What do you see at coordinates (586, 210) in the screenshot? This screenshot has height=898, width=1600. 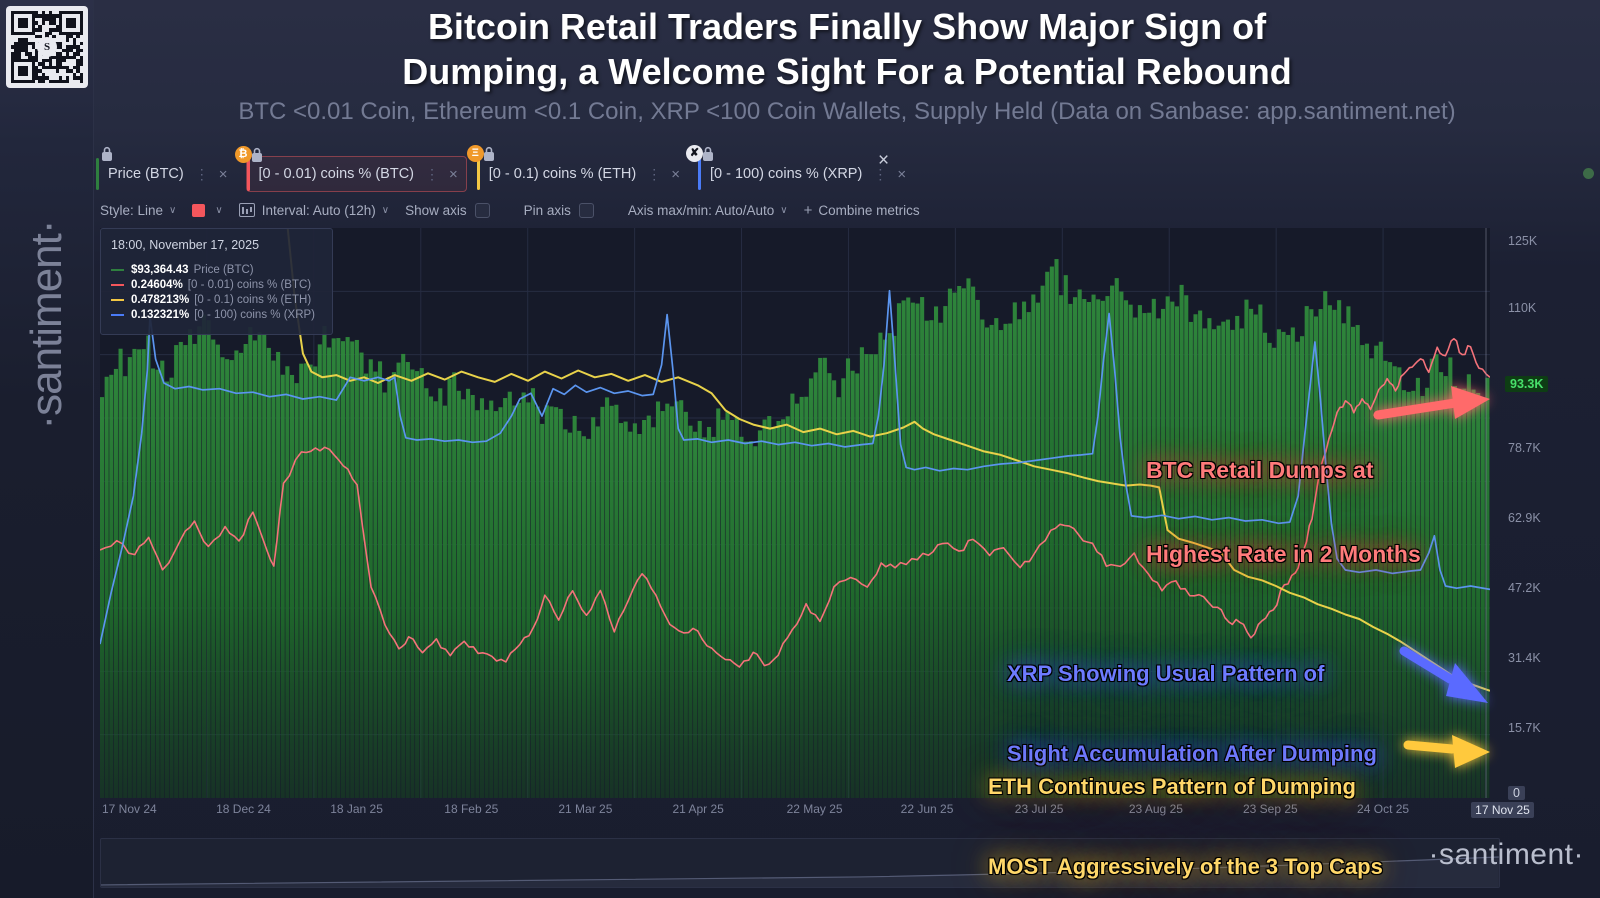 I see `pin-axis-checkbox` at bounding box center [586, 210].